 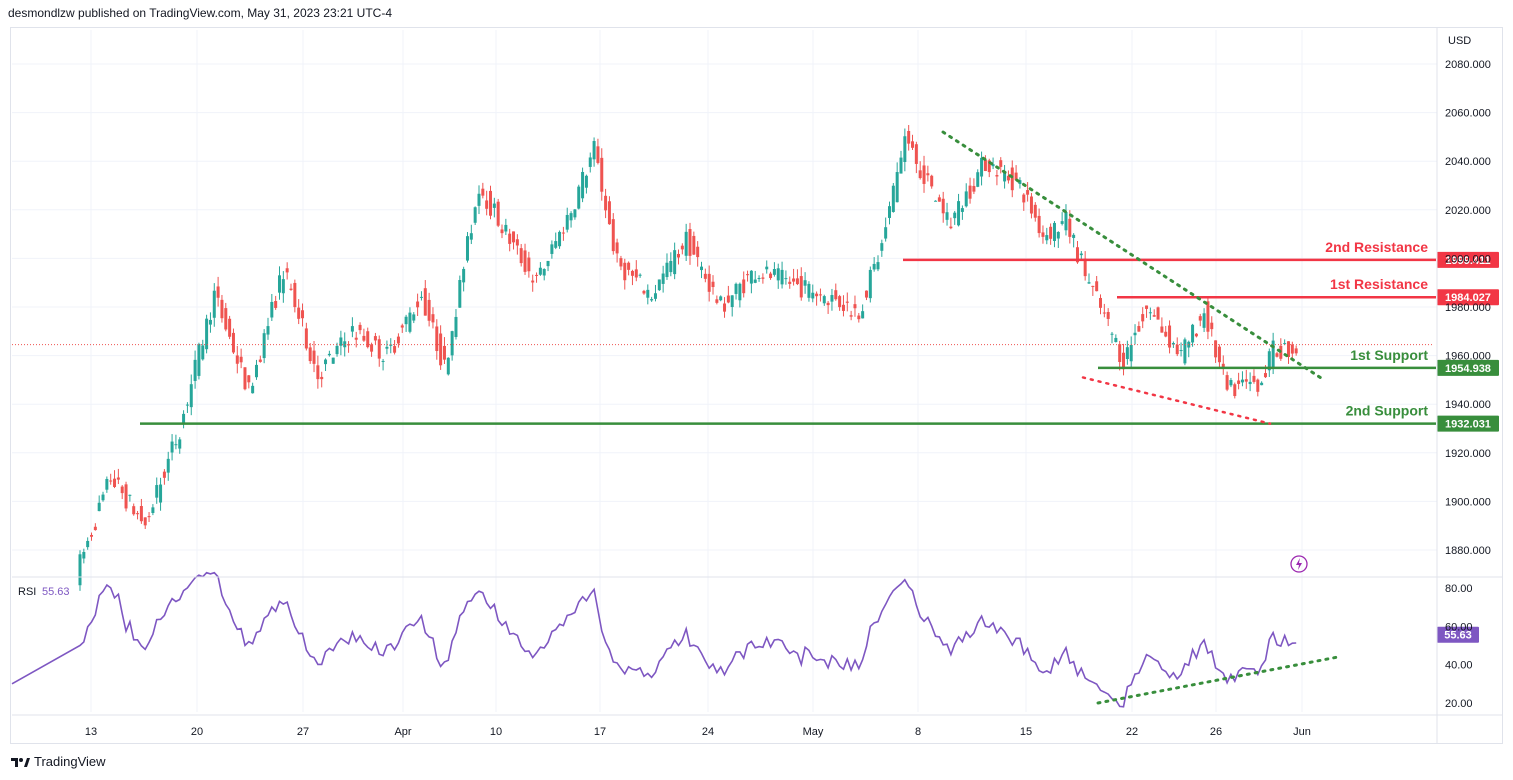 What do you see at coordinates (58, 761) in the screenshot?
I see `tradingview-brand: TradingView` at bounding box center [58, 761].